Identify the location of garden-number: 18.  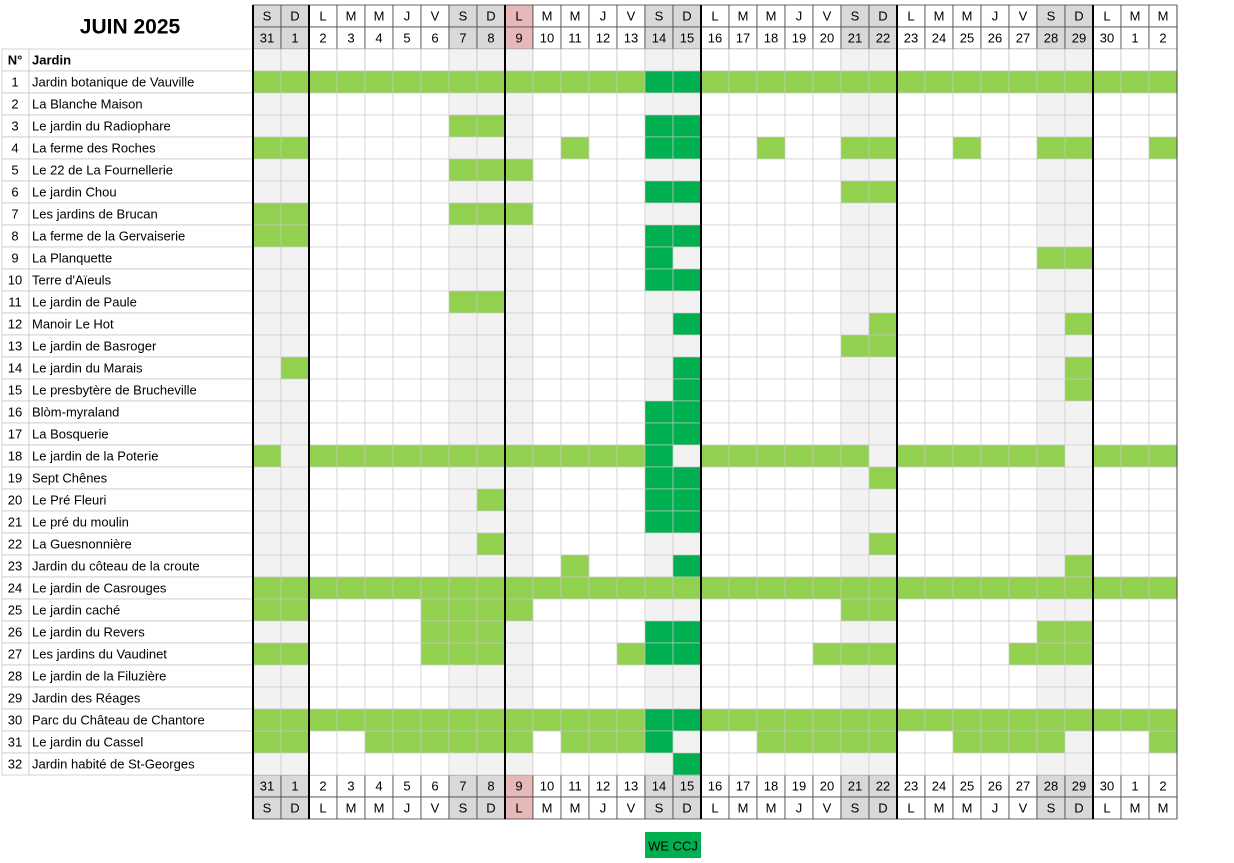
(15, 456).